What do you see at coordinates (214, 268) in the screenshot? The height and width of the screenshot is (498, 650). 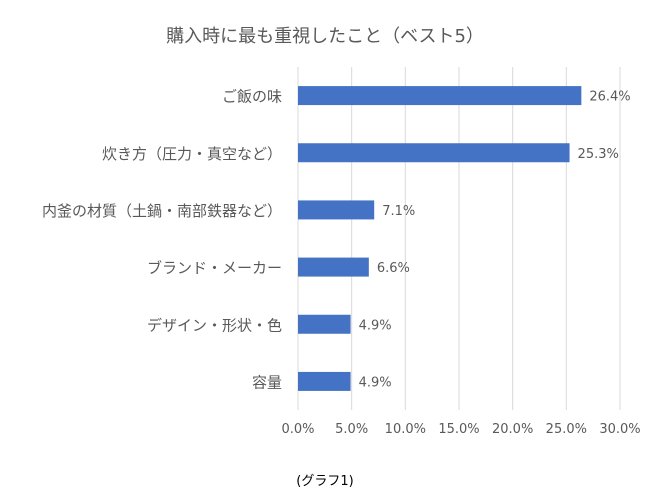 I see `category-label-3: ブランド・メーカー` at bounding box center [214, 268].